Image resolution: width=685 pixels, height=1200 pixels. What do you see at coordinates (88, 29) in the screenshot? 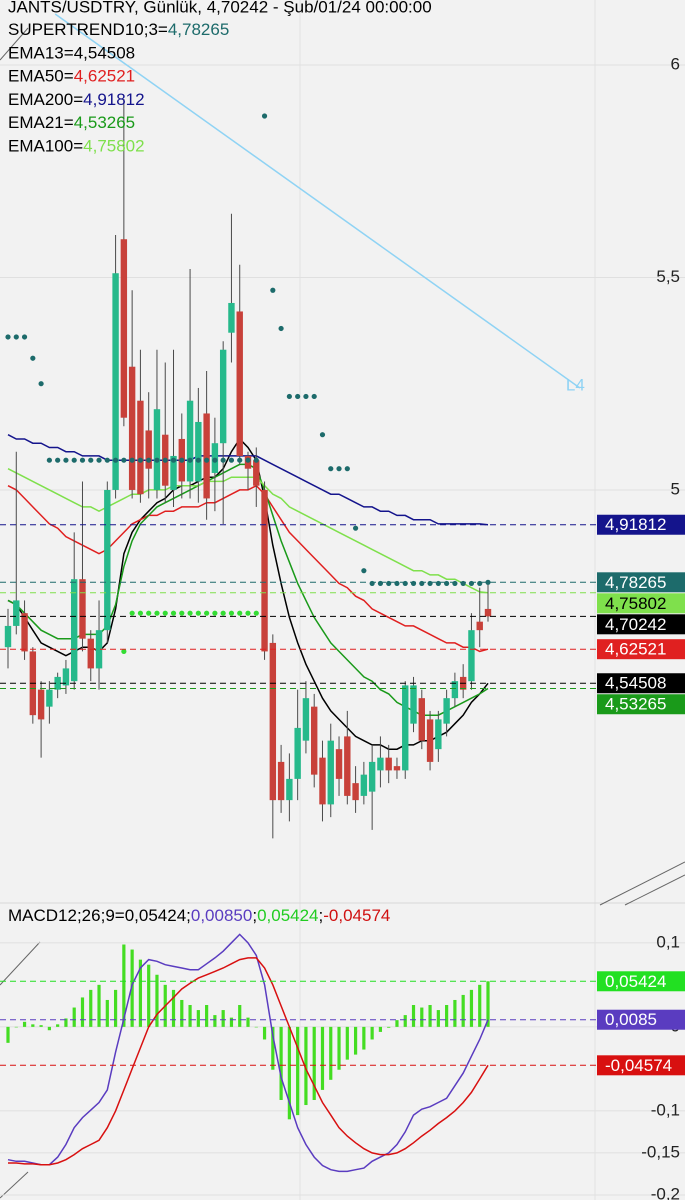
I see `legend-name: SUPERTREND10;3=` at bounding box center [88, 29].